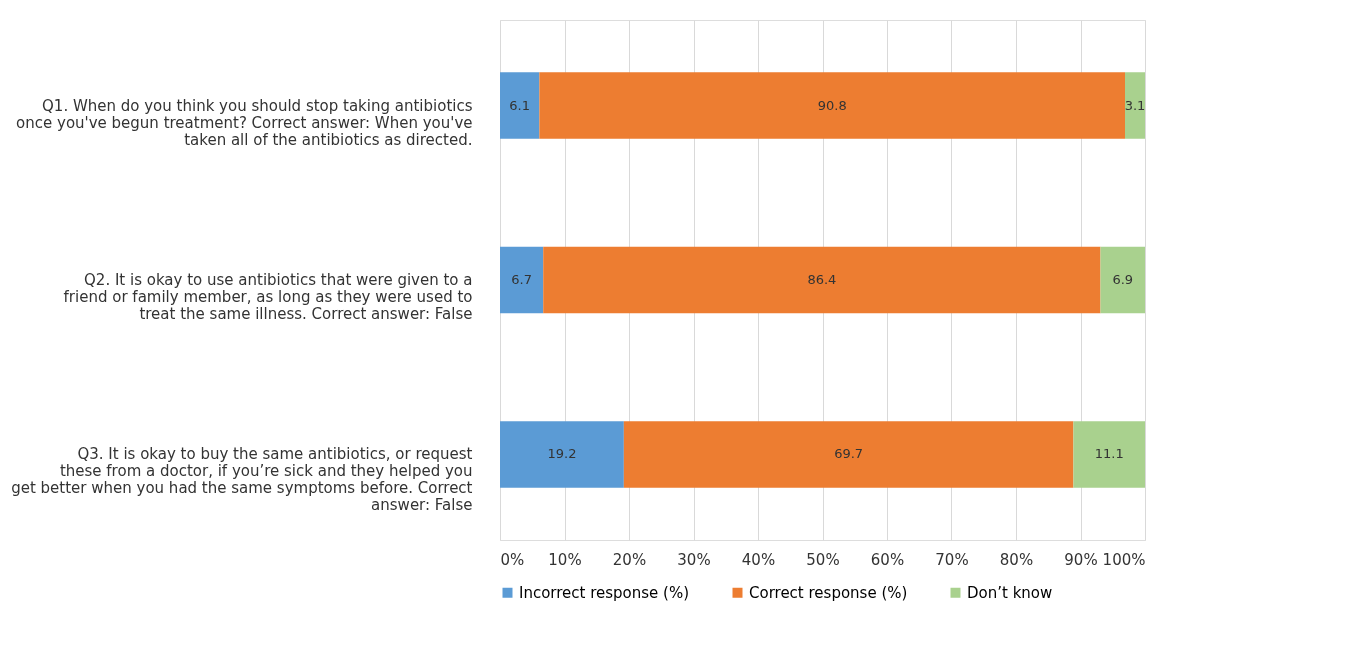 This screenshot has height=661, width=1355. Describe the element at coordinates (268, 297) in the screenshot. I see `y-tick-label: Q2. It is okay to use antibiotics that were given to a friend or family member, as long as they were used to treat the same illness. Correct answer: False` at that location.